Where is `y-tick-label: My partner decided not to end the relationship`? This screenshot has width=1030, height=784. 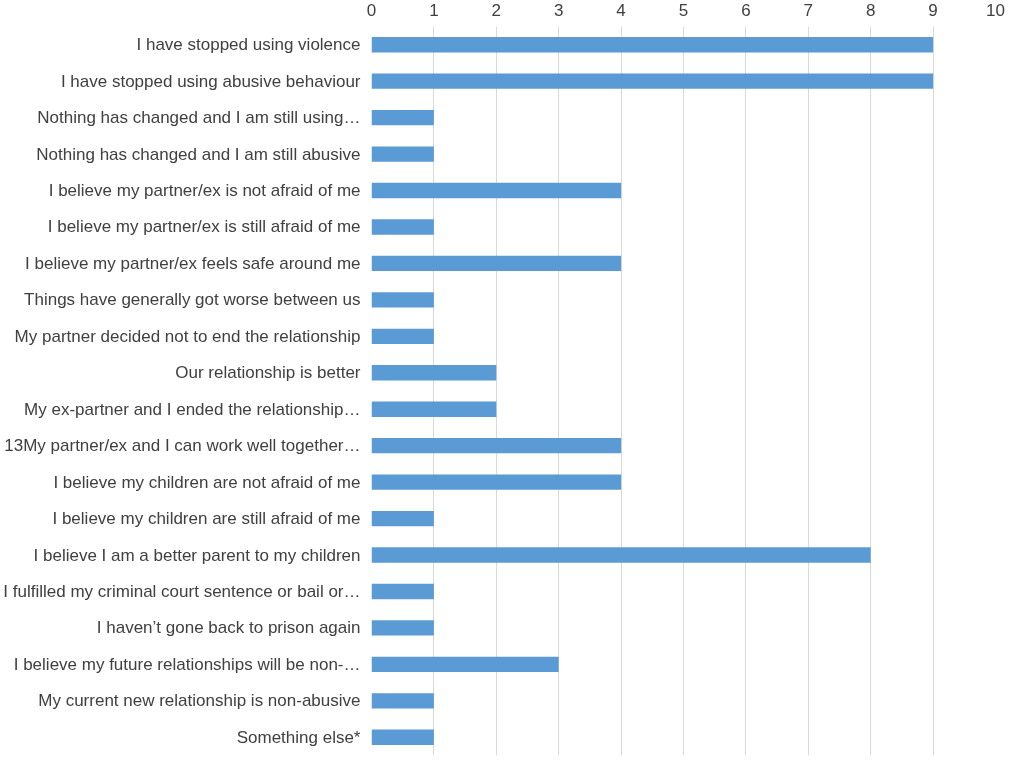 y-tick-label: My partner decided not to end the relationship is located at coordinates (187, 336).